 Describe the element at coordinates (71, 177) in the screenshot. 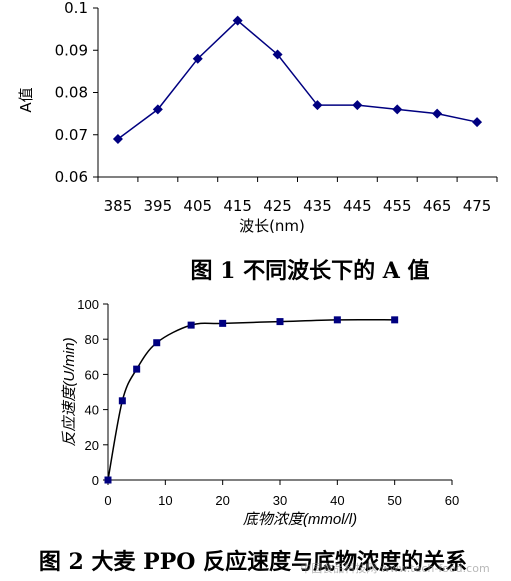

I see `chart1-y-tick-label: 0.06` at that location.